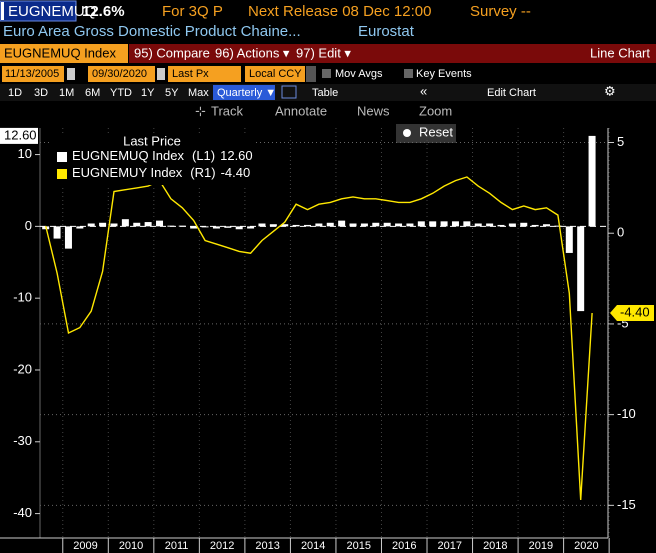  What do you see at coordinates (339, 11) in the screenshot?
I see `next-release: Next Release 08 Dec 12:00` at bounding box center [339, 11].